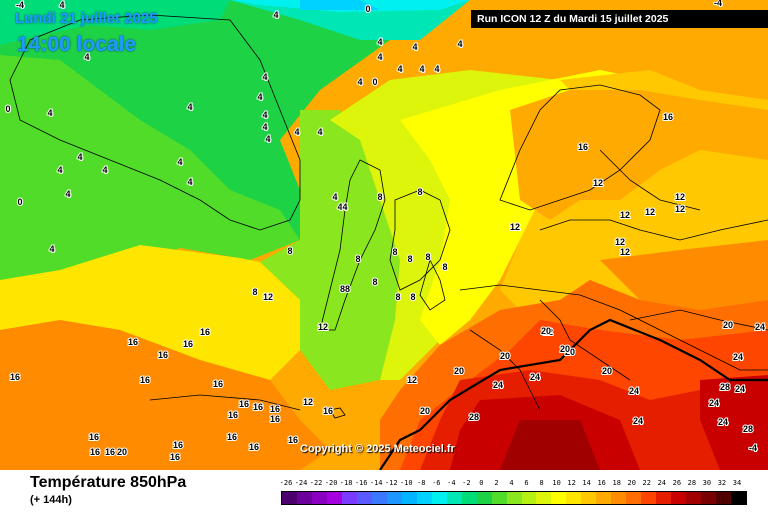 The height and width of the screenshot is (512, 768). I want to click on legend-label: -12, so click(391, 483).